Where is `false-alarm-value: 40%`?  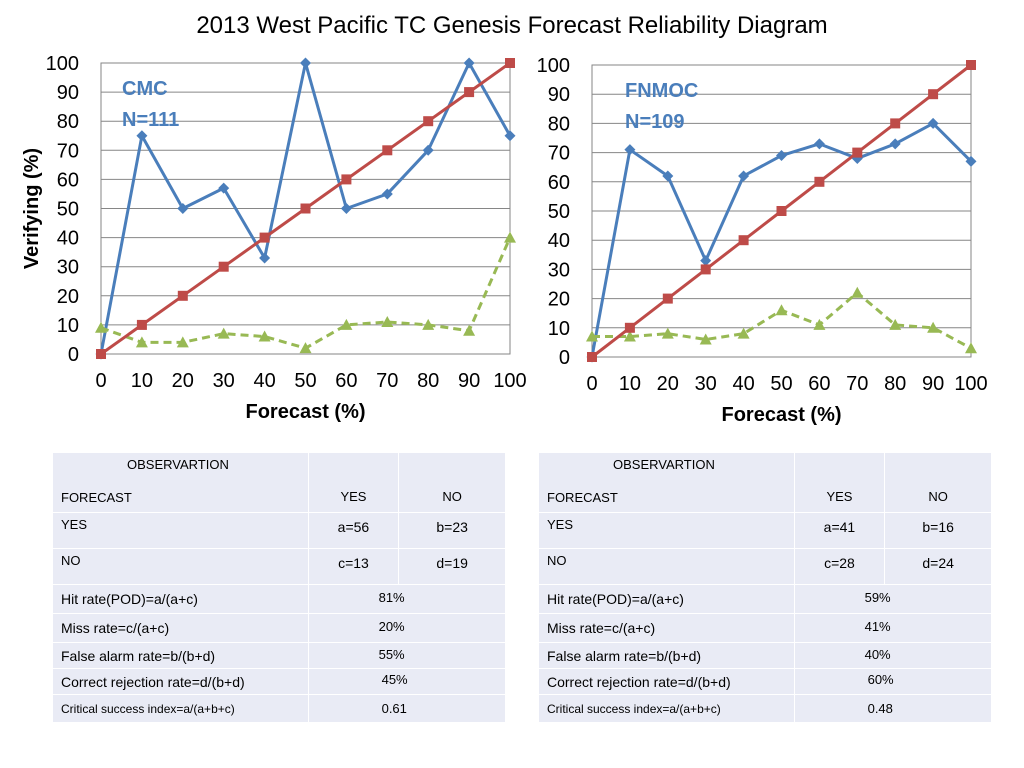 false-alarm-value: 40% is located at coordinates (893, 655).